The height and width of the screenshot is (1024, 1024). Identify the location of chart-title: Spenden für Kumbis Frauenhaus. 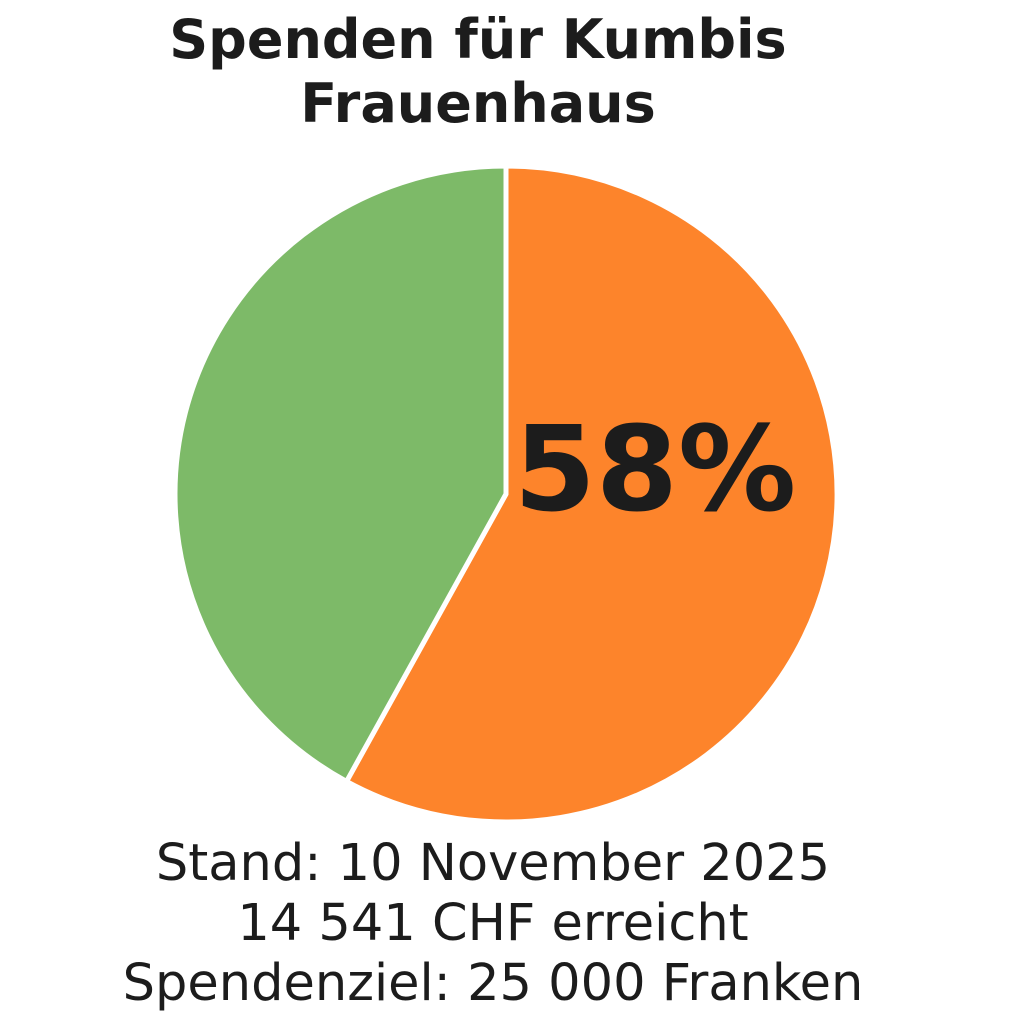
(478, 72).